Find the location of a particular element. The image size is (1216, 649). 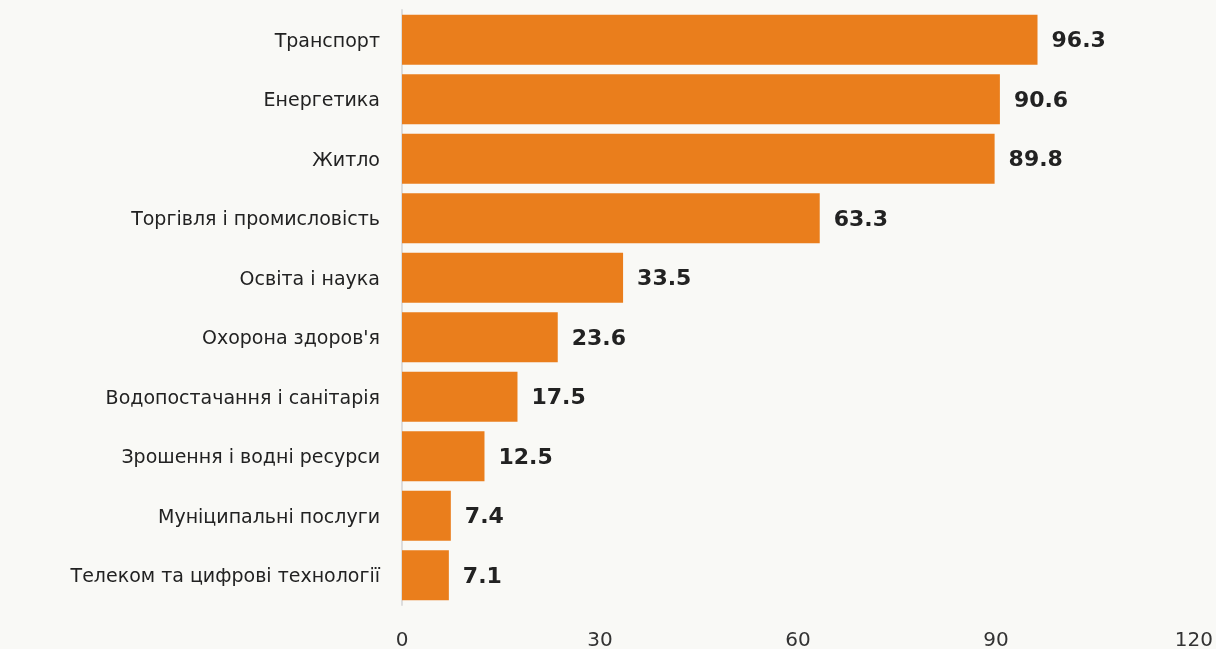

data-label: 12.5 is located at coordinates (525, 456).